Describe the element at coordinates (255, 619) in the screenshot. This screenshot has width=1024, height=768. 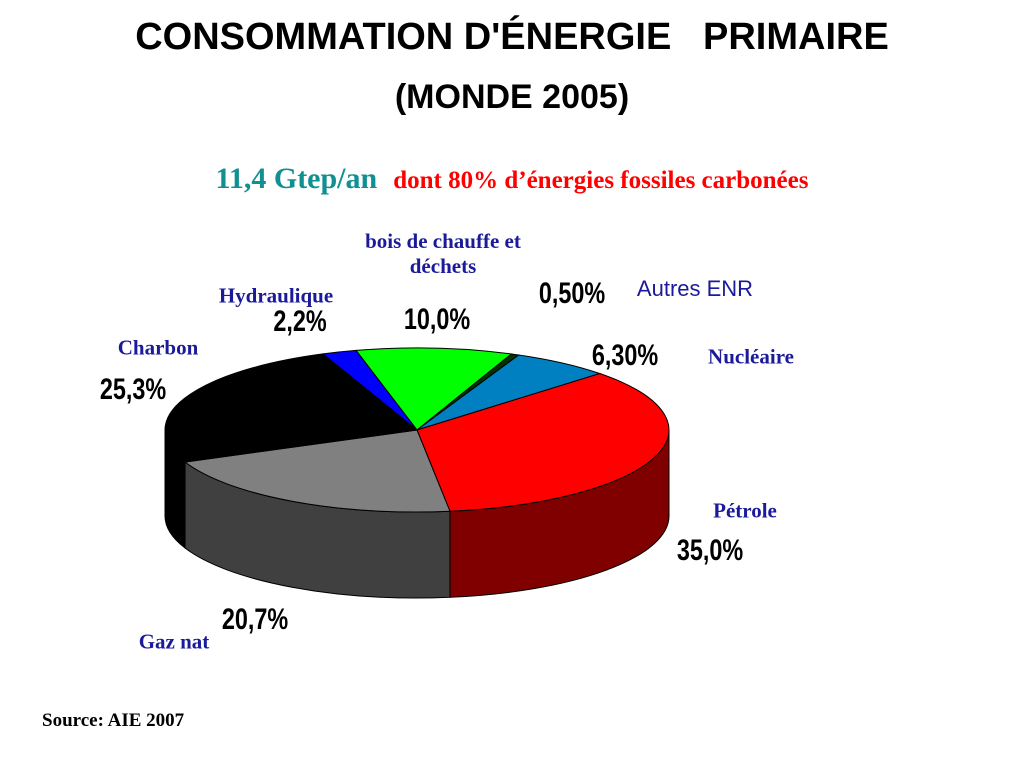
I see `value-label: 20,7%` at that location.